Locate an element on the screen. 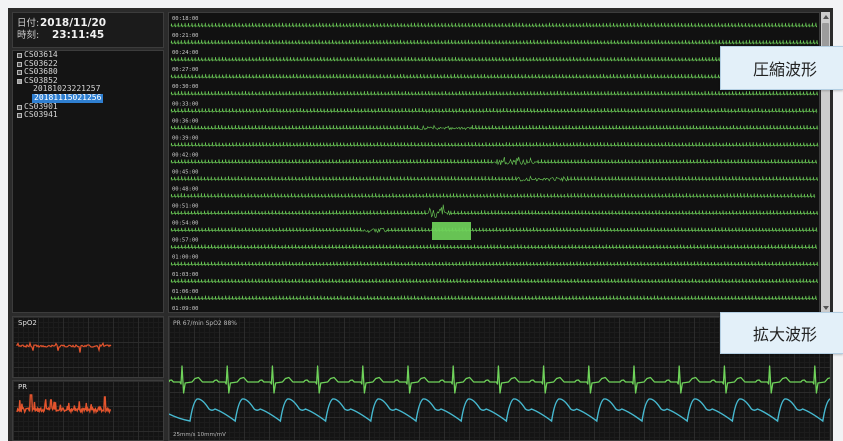  expanded-waveform-callout: 拡大波形 is located at coordinates (781, 333).